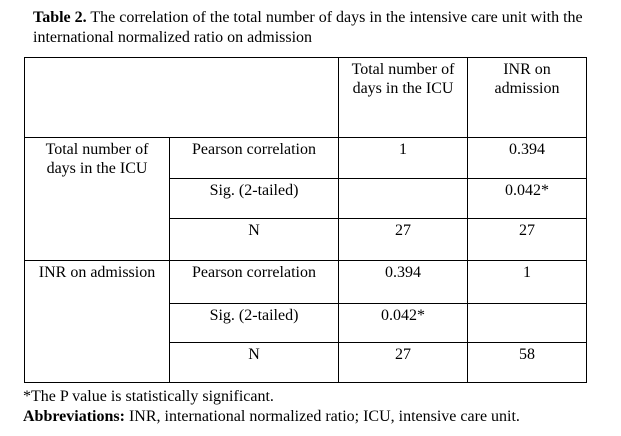 This screenshot has height=436, width=621. I want to click on group-cell-inr: INR on admission, so click(97, 321).